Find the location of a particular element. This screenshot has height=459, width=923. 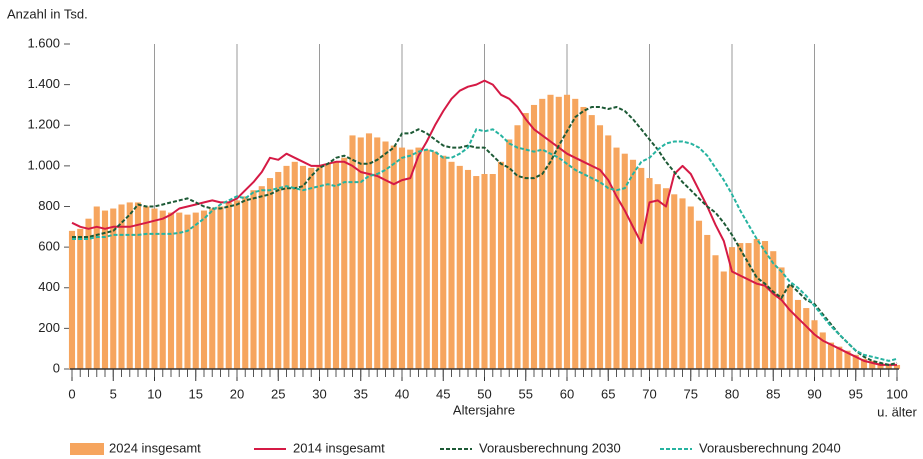

x-tick-label: 90 is located at coordinates (814, 393).